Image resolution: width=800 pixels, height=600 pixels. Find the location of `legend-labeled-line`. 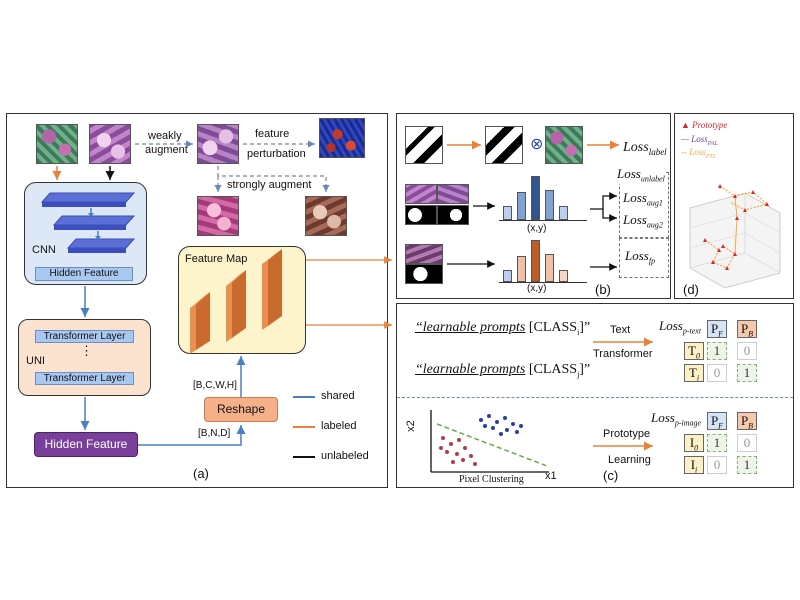

legend-labeled-line is located at coordinates (304, 427).